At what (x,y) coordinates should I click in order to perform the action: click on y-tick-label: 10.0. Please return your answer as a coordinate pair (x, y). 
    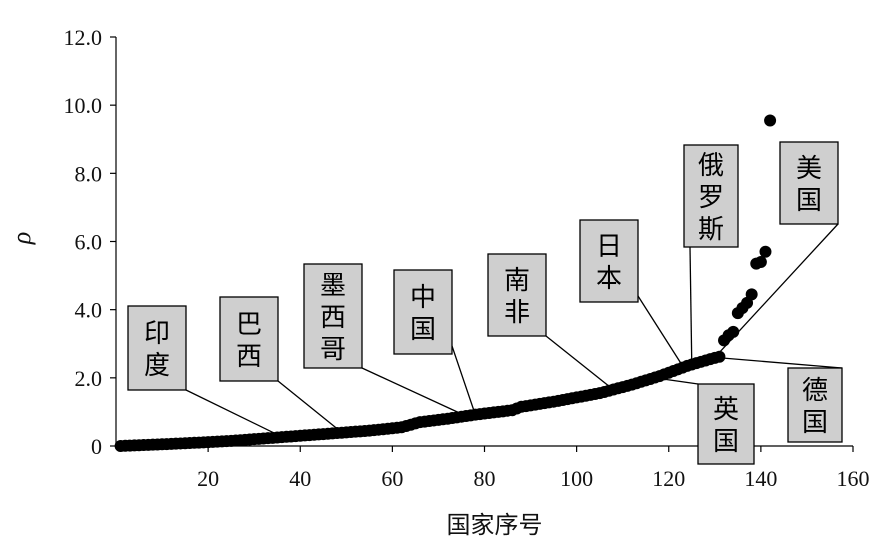
    Looking at the image, I should click on (83, 105).